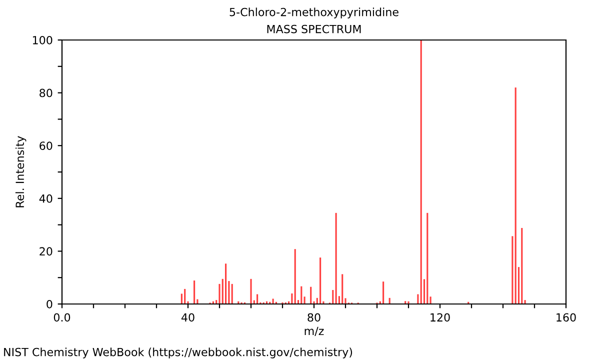 The image size is (600, 360). I want to click on y-tick-label: 60, so click(46, 146).